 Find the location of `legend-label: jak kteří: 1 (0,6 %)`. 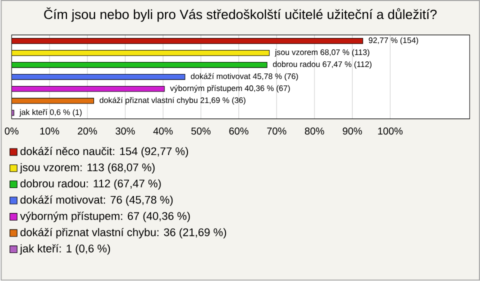

legend-label: jak kteří: 1 (0,6 %) is located at coordinates (65, 249).